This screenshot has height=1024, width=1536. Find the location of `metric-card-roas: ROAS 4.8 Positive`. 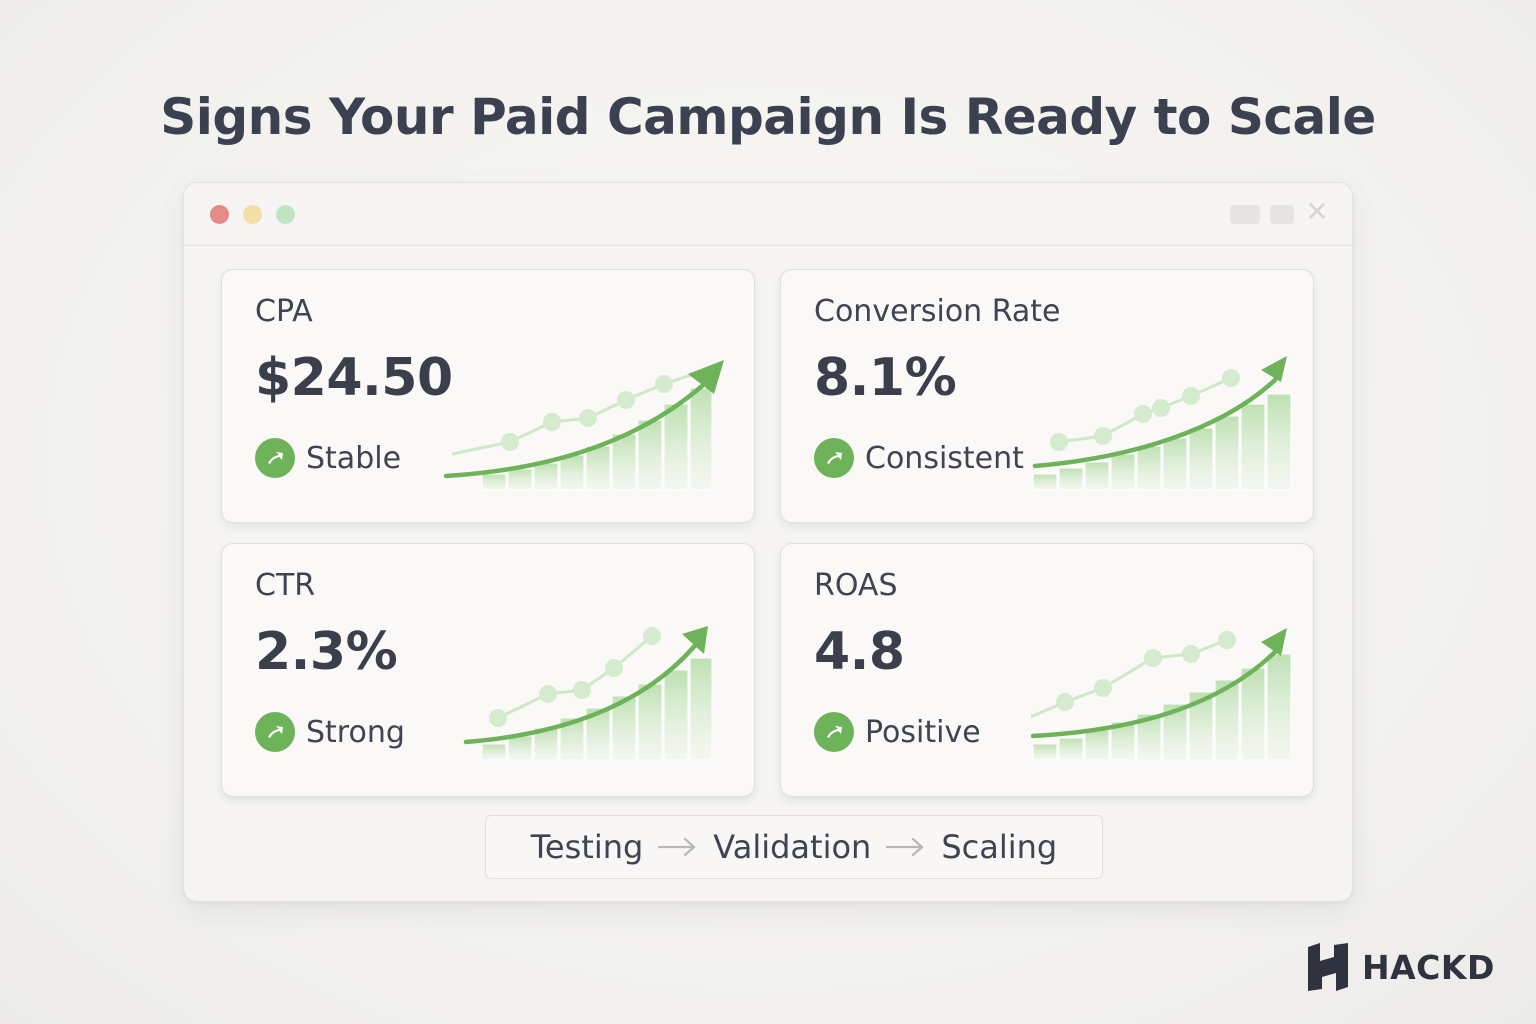

metric-card-roas: ROAS 4.8 Positive is located at coordinates (1047, 670).